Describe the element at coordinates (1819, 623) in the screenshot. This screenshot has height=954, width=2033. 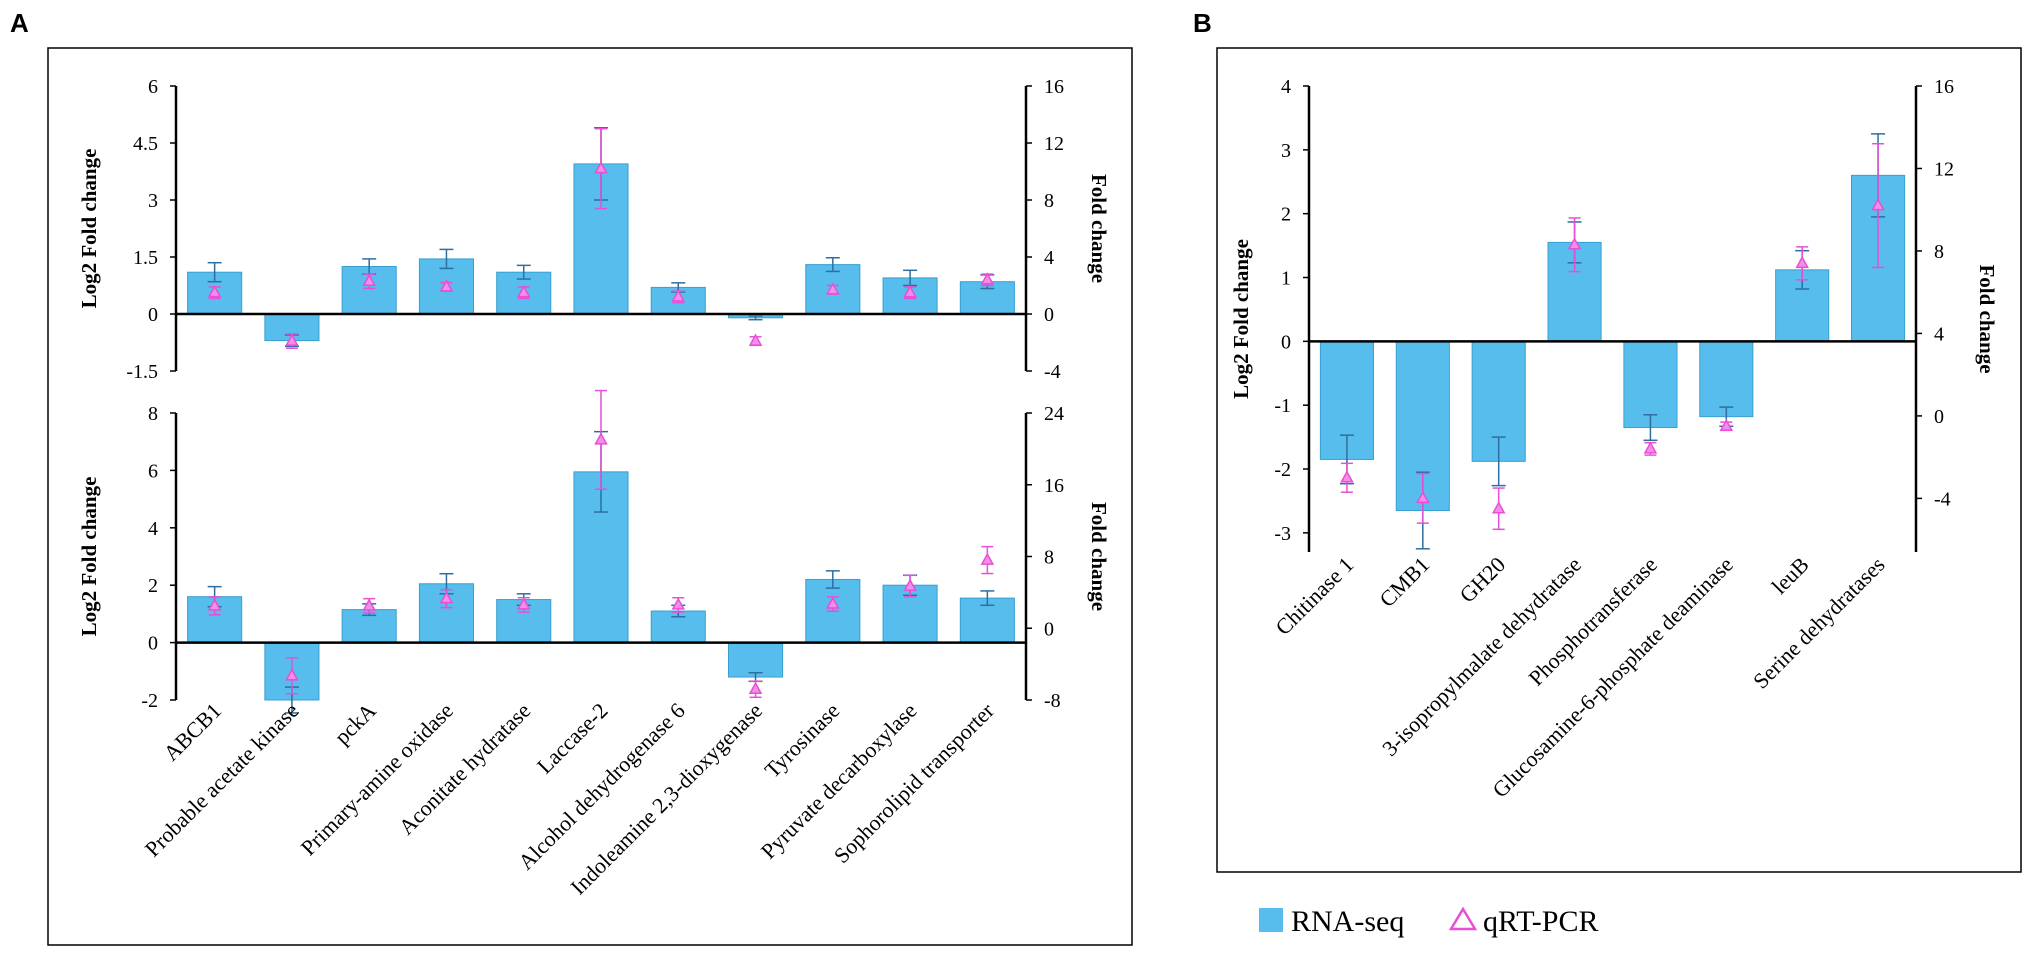
I see `category-label: Serine dehydratases` at that location.